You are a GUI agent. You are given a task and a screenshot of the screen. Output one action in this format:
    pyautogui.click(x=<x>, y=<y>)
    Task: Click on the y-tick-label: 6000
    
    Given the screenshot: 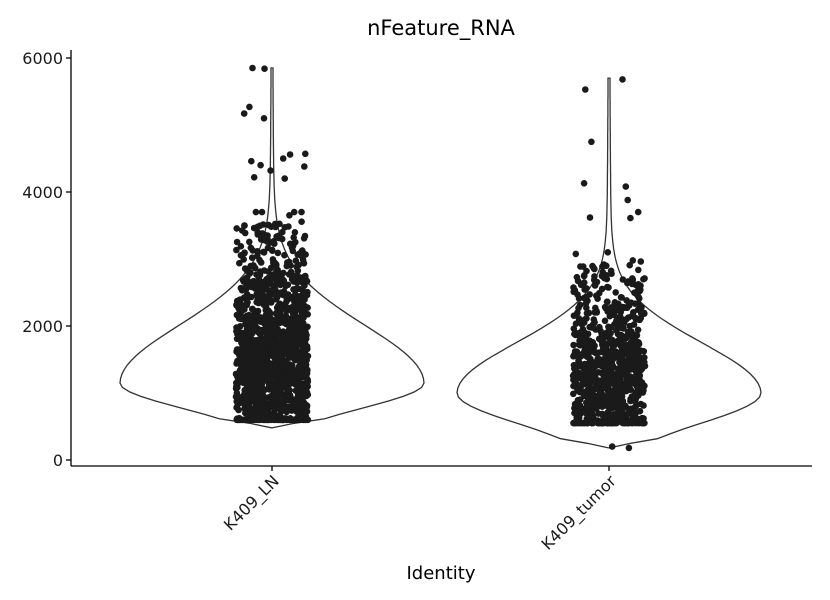 What is the action you would take?
    pyautogui.click(x=42, y=58)
    